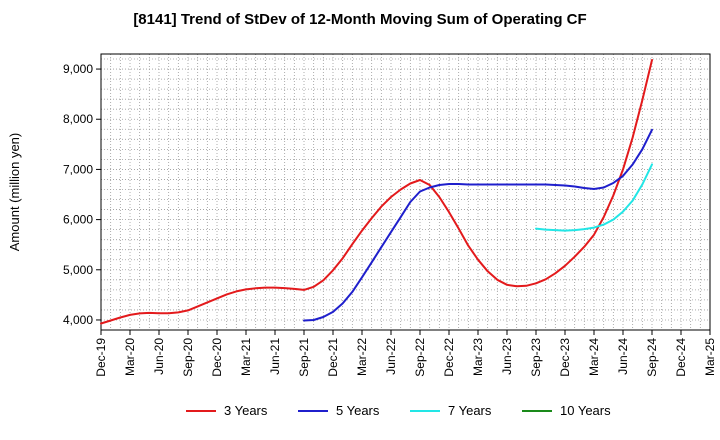 This screenshot has height=440, width=720. What do you see at coordinates (14, 192) in the screenshot?
I see `y-axis-title: Amount (million yen)` at bounding box center [14, 192].